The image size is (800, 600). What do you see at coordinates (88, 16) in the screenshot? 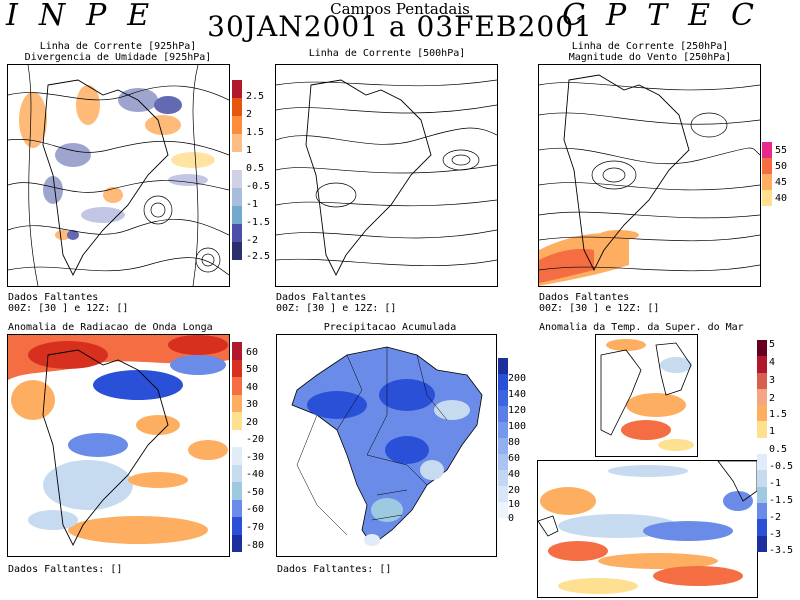
I see `brand-inpe: INPE` at bounding box center [88, 16].